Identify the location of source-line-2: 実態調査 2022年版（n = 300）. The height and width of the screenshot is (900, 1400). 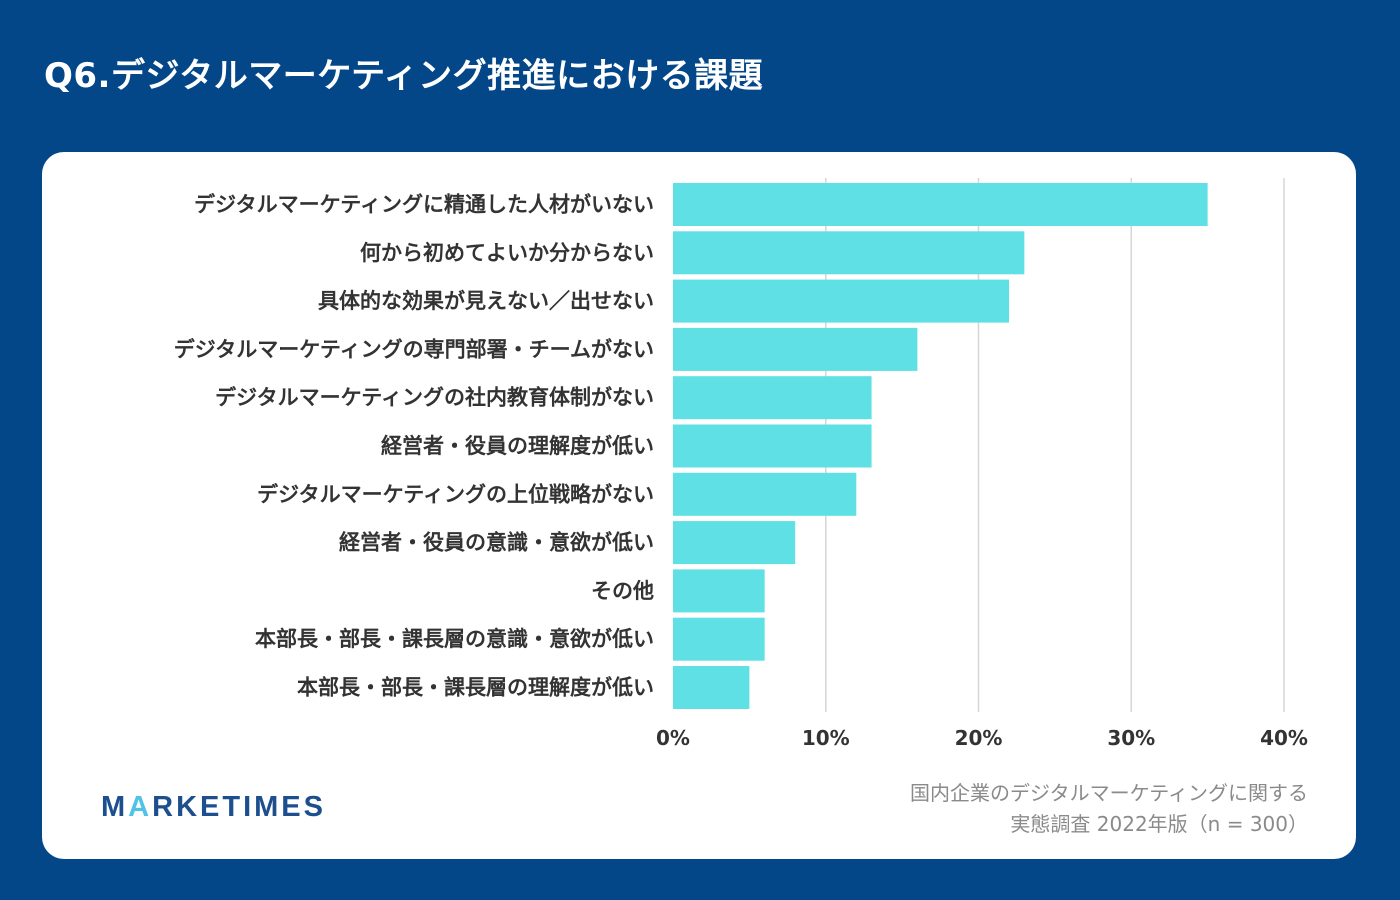
(1159, 824).